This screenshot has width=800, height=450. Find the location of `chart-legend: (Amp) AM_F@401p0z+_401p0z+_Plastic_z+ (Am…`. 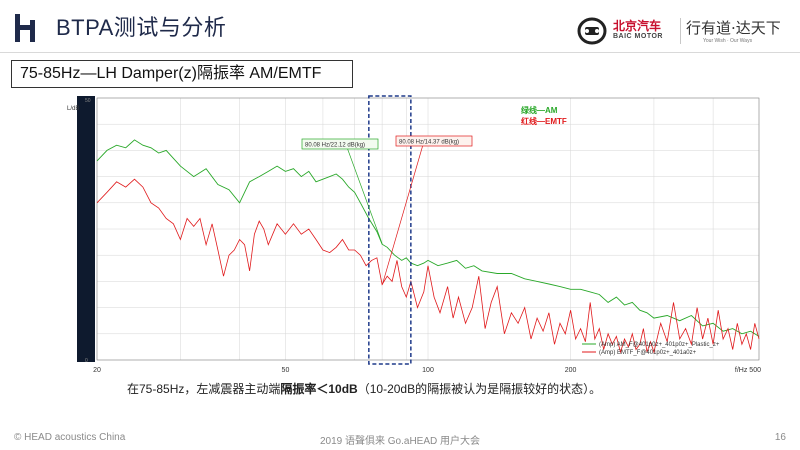

chart-legend: (Amp) AM_F@401p0z+_401p0z+_Plastic_z+ (Am… is located at coordinates (651, 349).